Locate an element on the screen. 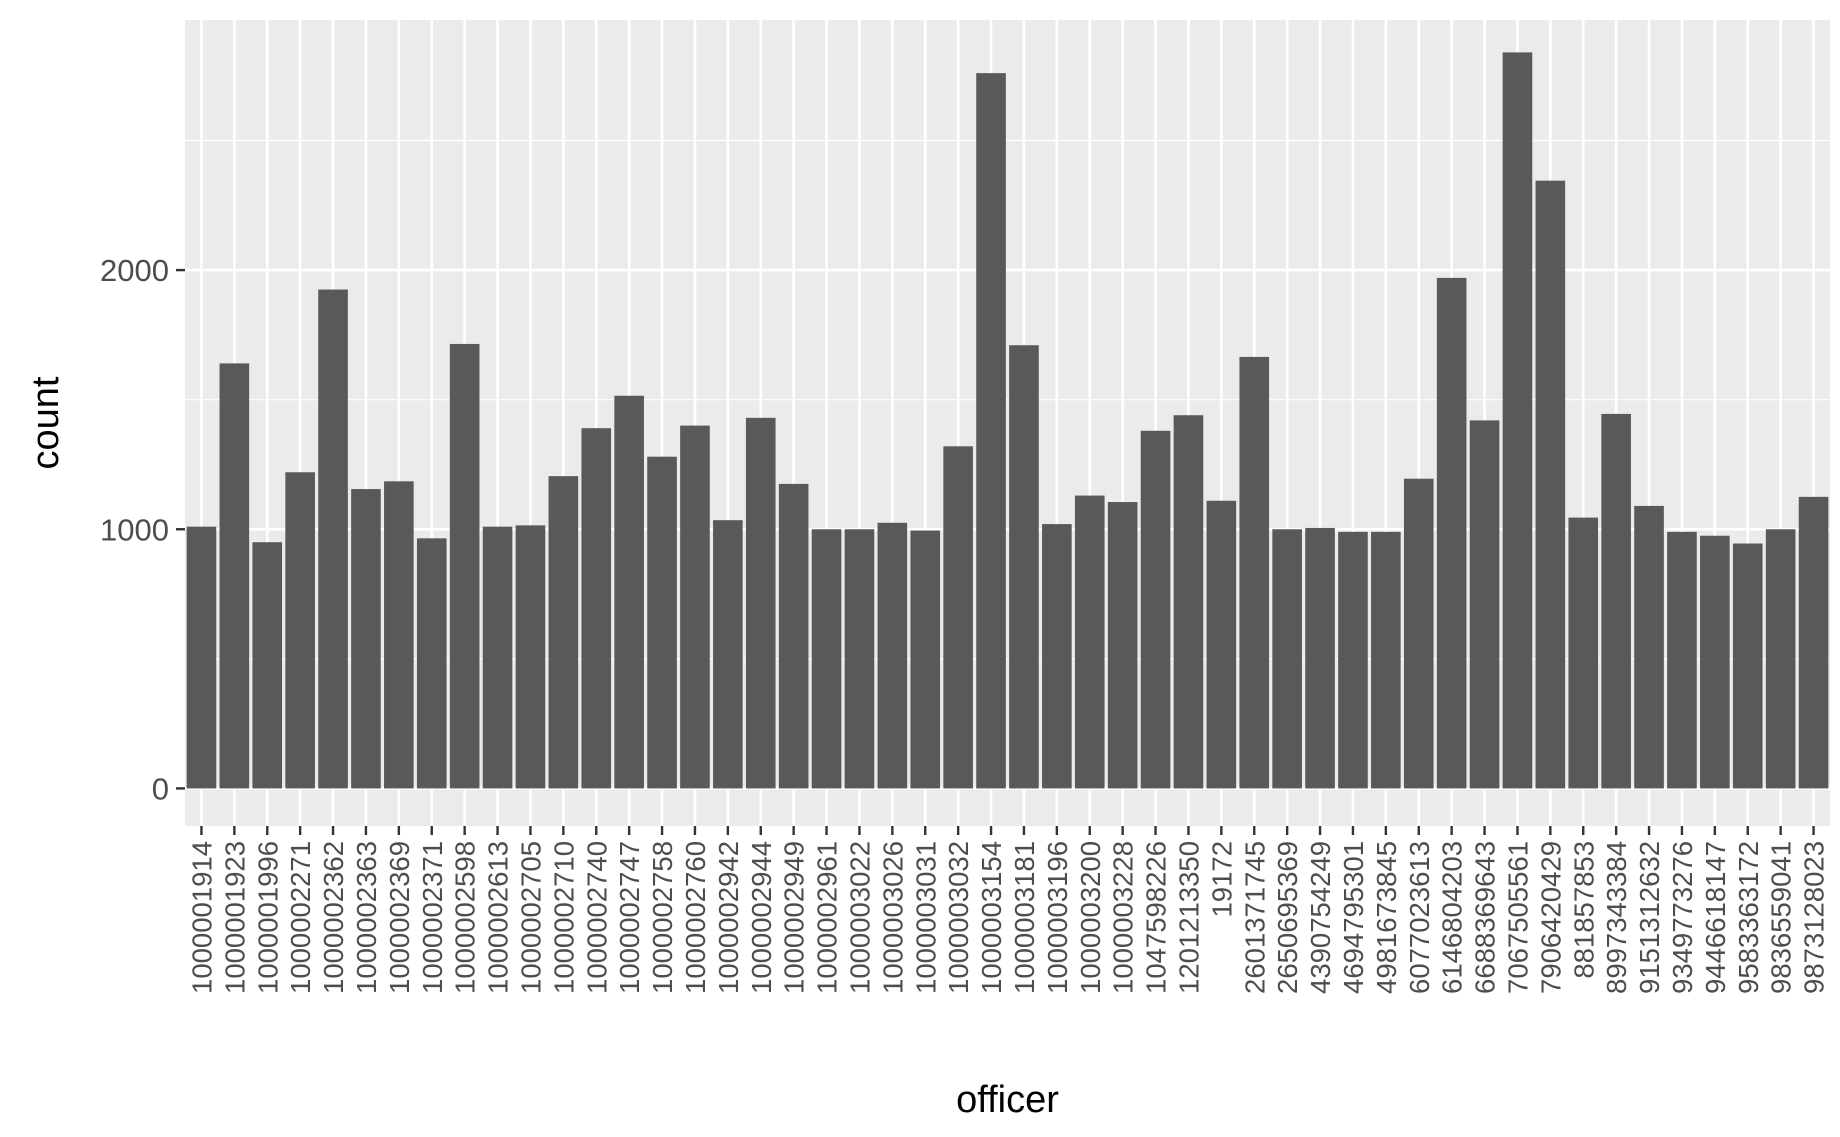 Image resolution: width=1840 pixels, height=1137 pixels. x-tick-label: 1000003181 is located at coordinates (1024, 917).